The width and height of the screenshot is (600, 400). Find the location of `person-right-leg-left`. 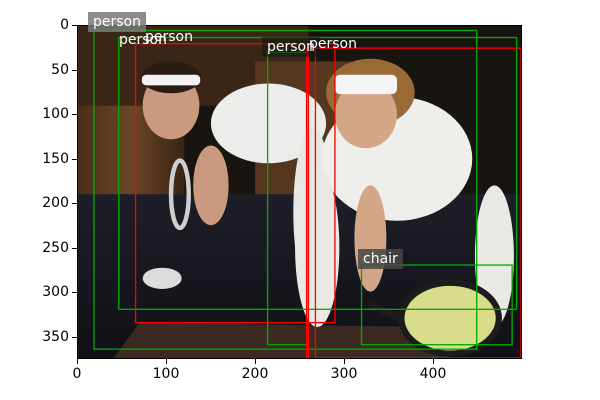

person-right-leg-left is located at coordinates (317, 247).